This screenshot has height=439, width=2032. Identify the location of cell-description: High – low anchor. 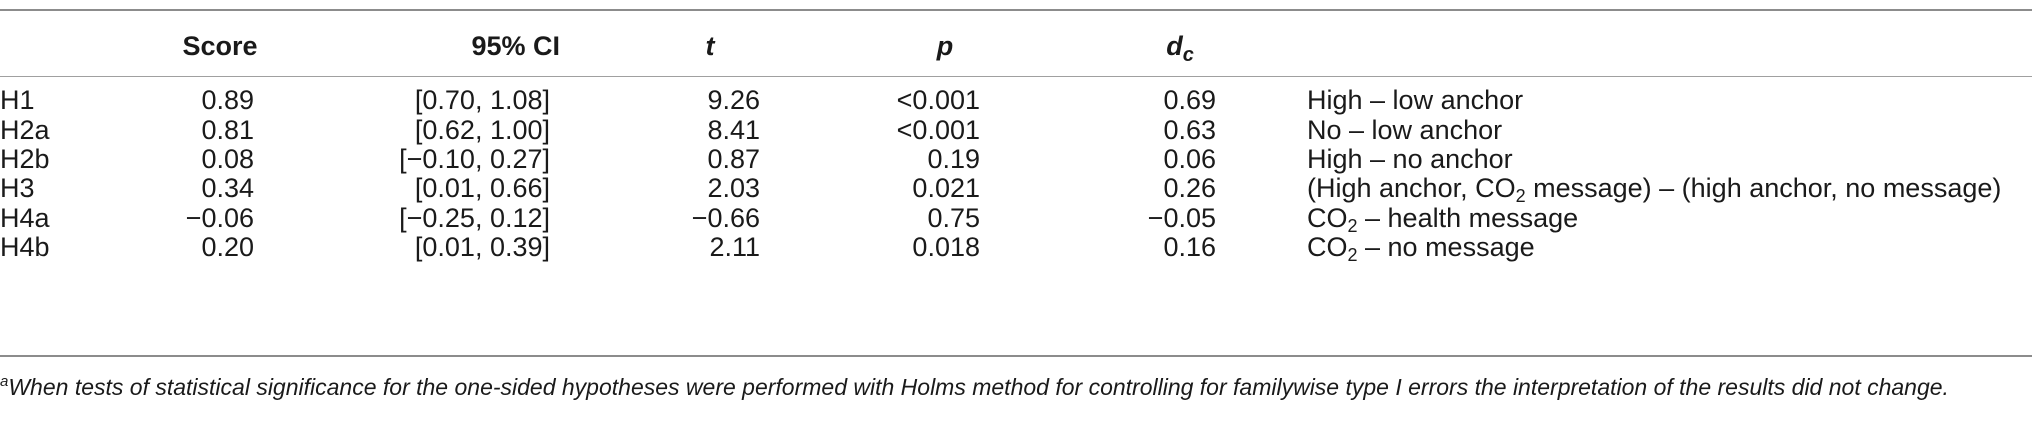
(1667, 100).